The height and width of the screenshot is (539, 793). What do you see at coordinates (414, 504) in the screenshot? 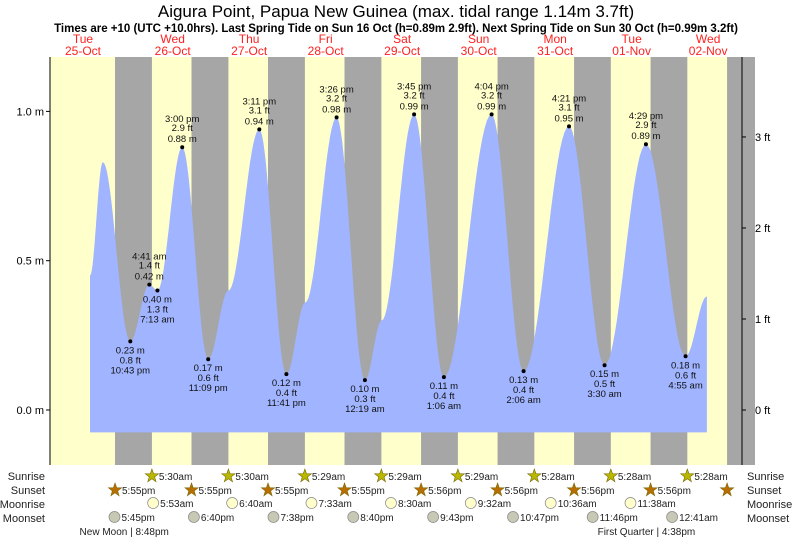
I see `moonrise-time: 8:30am` at bounding box center [414, 504].